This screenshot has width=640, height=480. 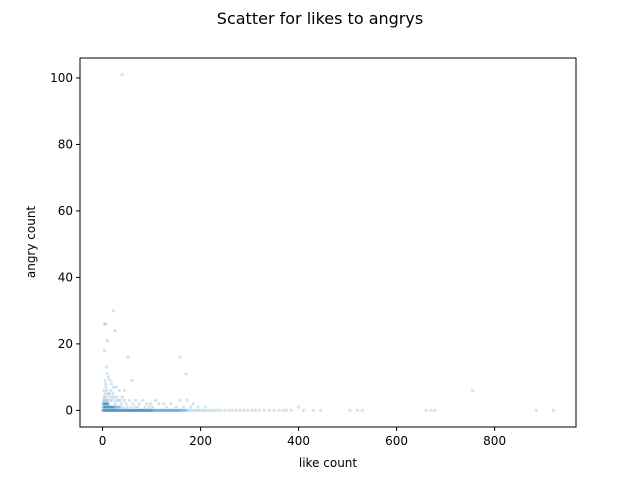 What do you see at coordinates (328, 463) in the screenshot?
I see `x-axis-label: like count` at bounding box center [328, 463].